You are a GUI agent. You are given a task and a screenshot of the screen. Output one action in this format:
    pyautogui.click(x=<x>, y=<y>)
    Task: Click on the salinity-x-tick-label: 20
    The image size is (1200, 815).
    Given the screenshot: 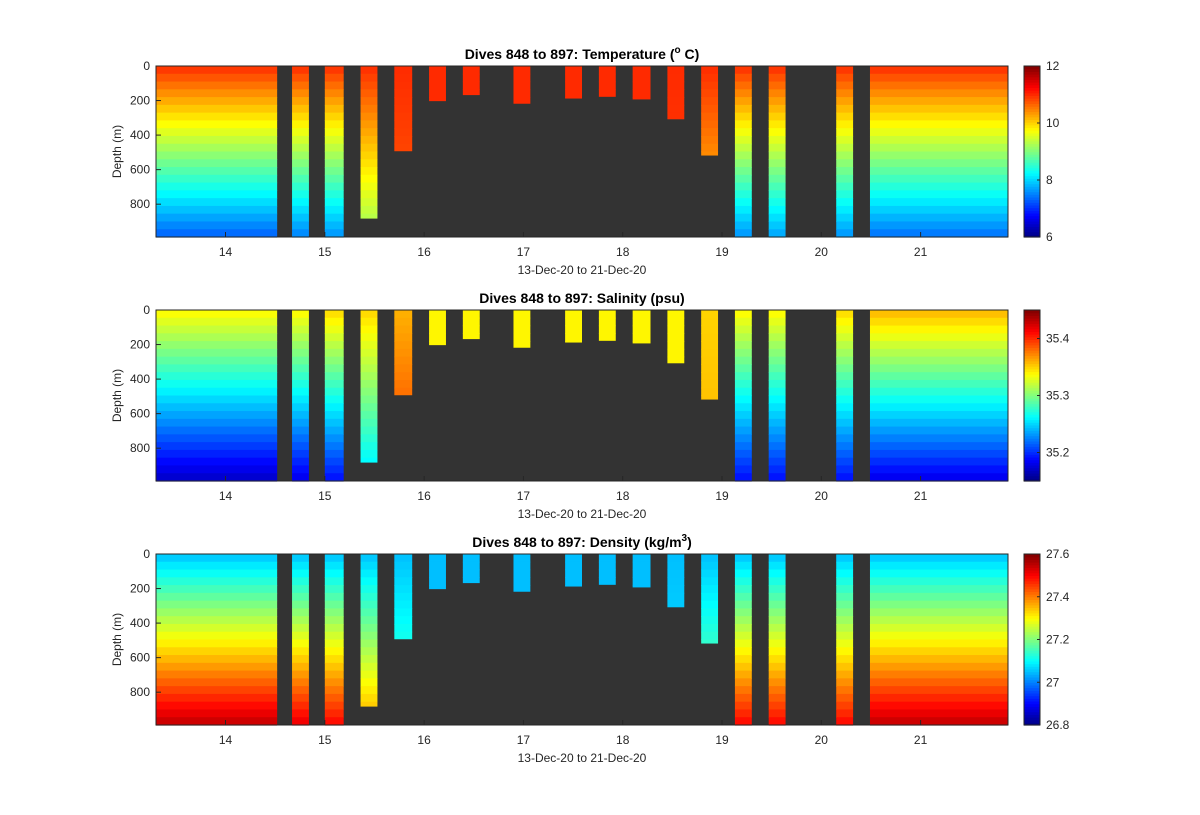 What is the action you would take?
    pyautogui.click(x=822, y=496)
    